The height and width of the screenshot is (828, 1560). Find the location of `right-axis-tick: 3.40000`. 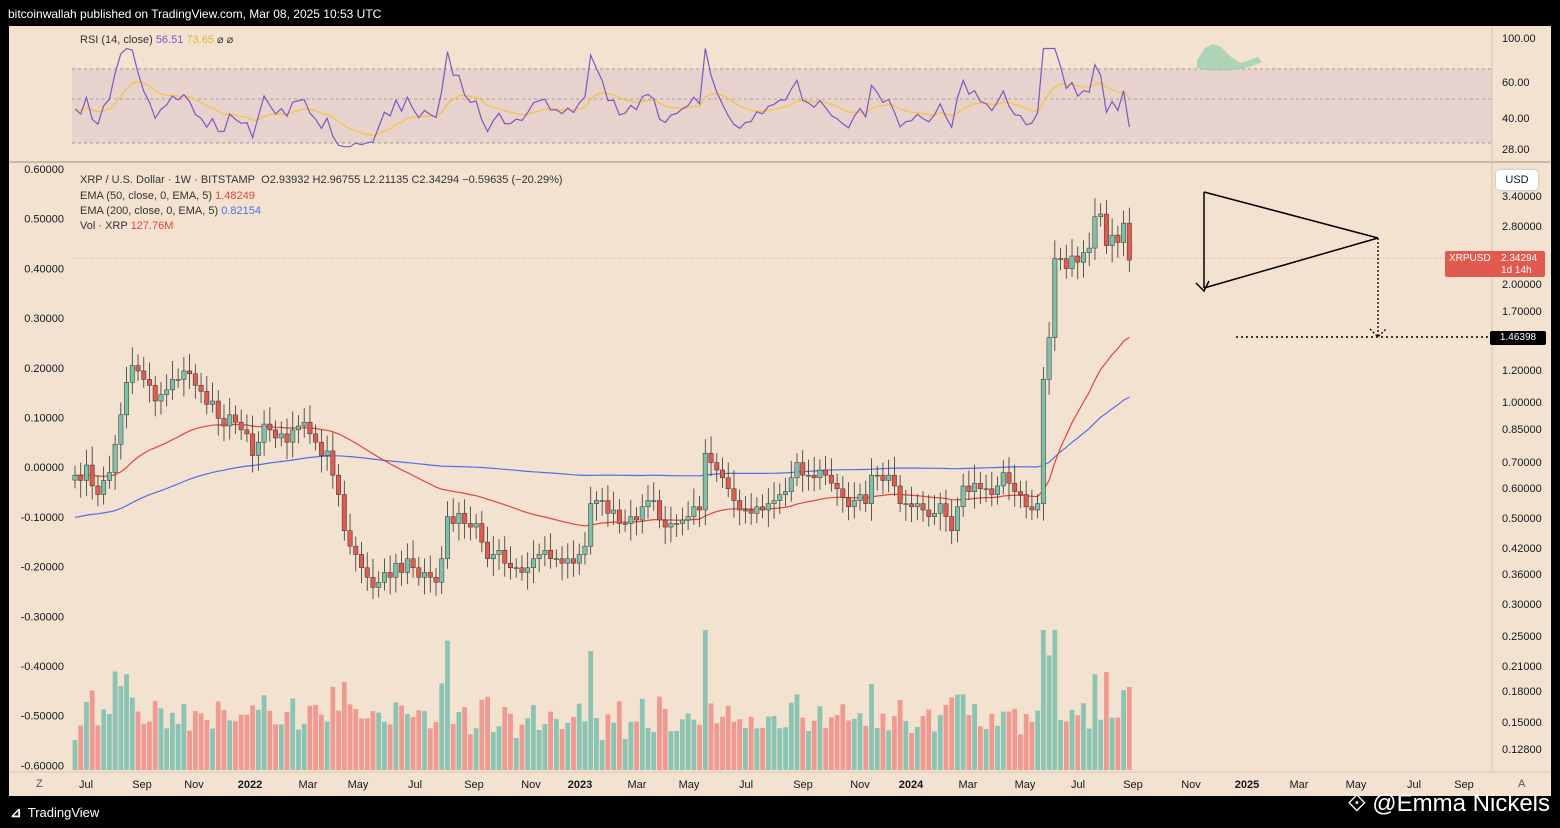

right-axis-tick: 3.40000 is located at coordinates (1522, 197).